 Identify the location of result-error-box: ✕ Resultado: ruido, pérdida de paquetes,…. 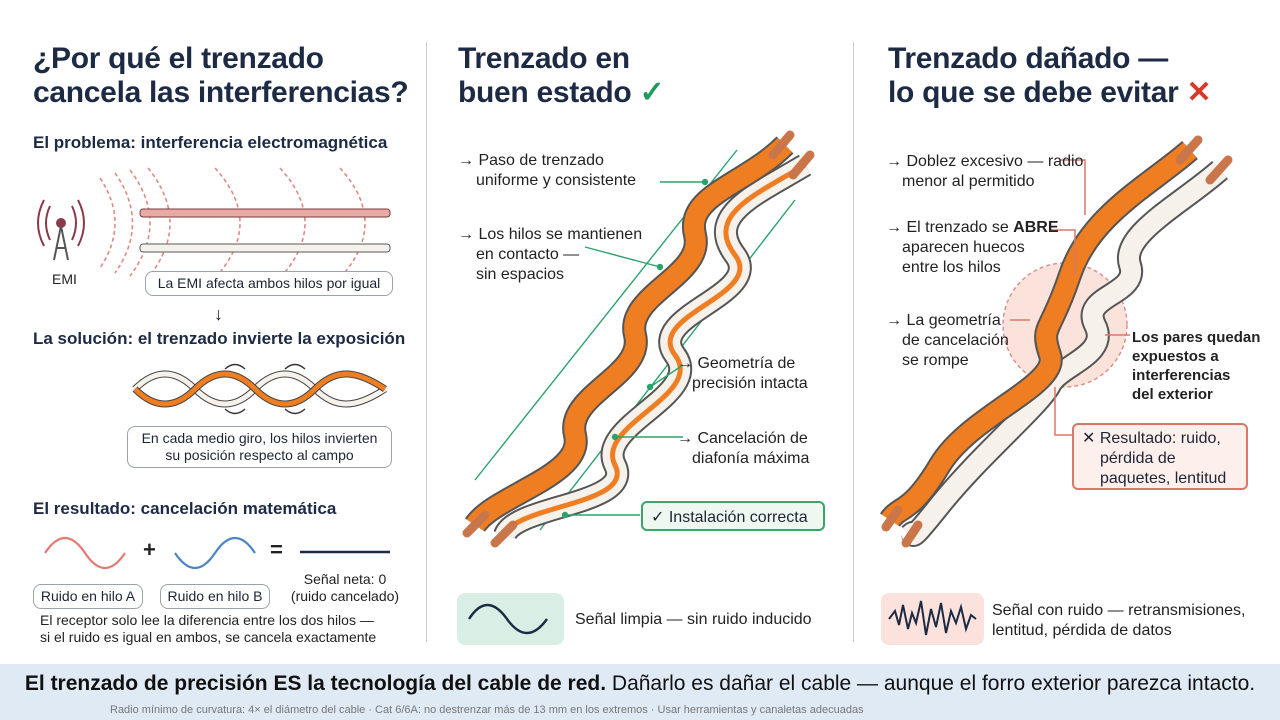
(1160, 456).